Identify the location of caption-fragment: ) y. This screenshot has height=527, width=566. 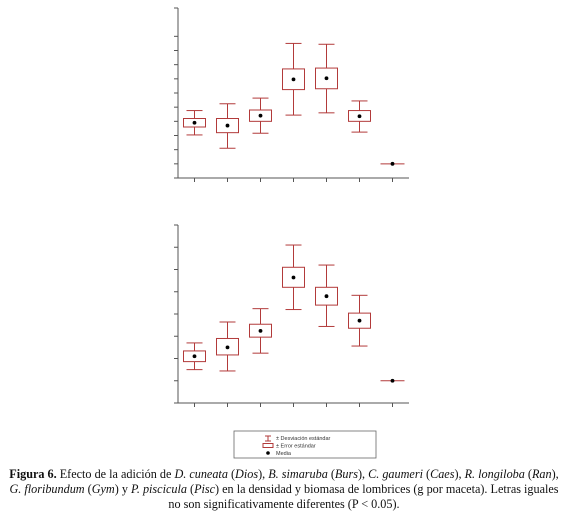
(122, 489).